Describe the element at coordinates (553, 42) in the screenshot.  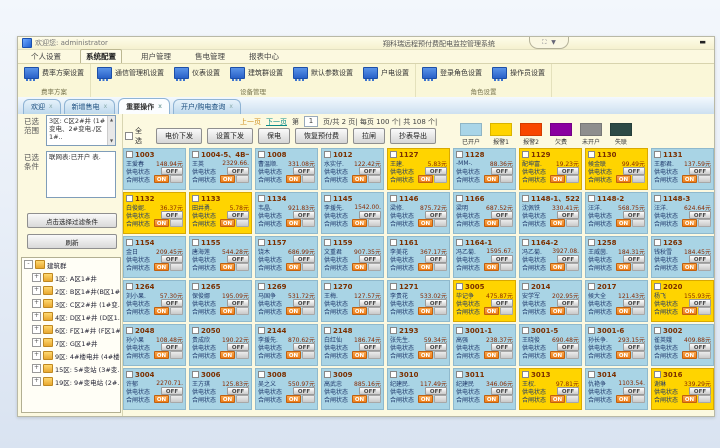
I see `dropdown-icon: ▼` at that location.